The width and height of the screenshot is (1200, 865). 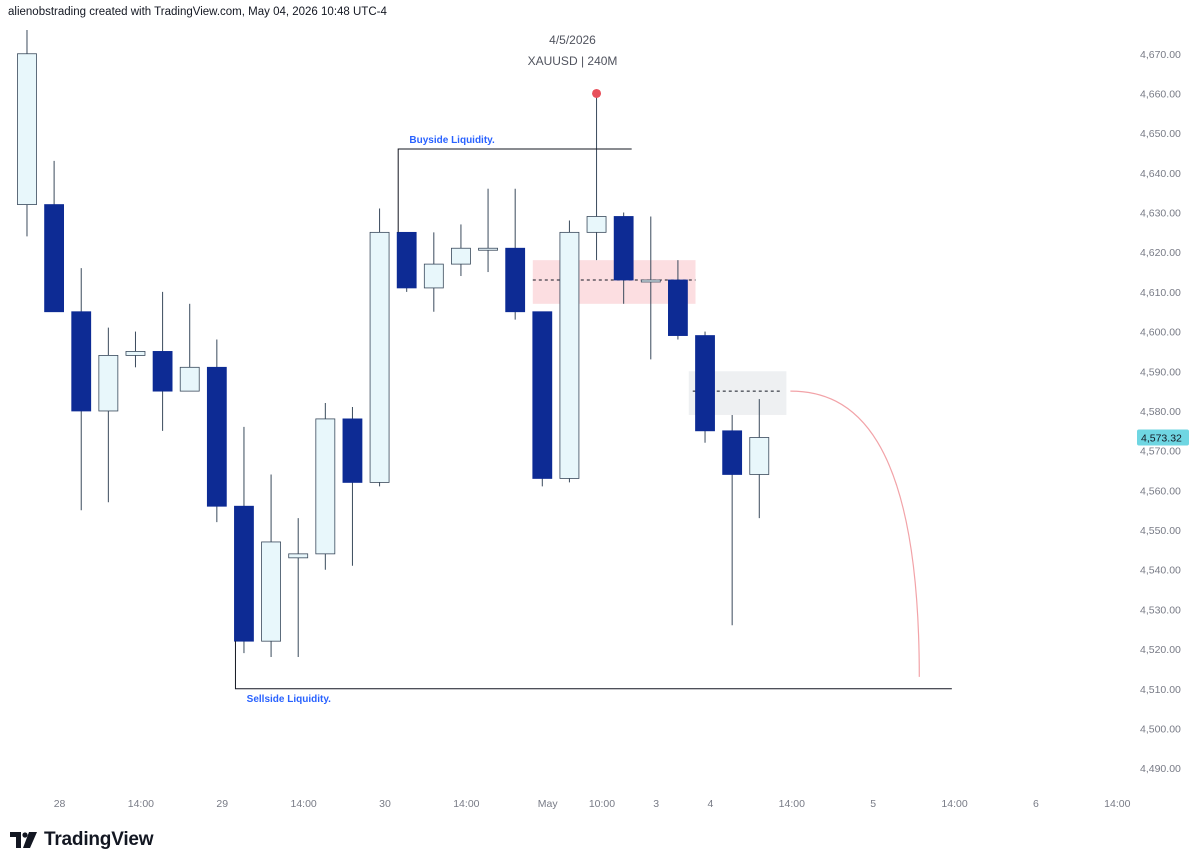 I want to click on price-tick-label: 4,640.00, so click(x=1160, y=174).